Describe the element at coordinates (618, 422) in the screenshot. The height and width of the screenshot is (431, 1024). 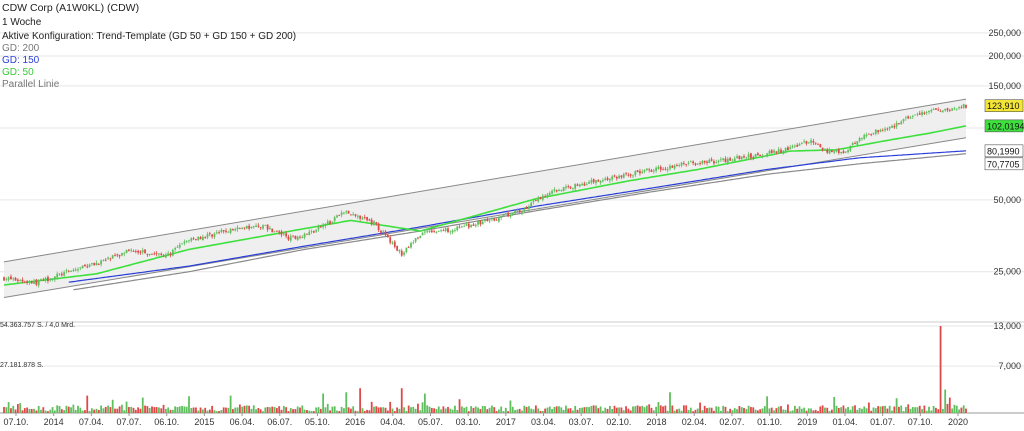
I see `x-tick-label: 02.10.` at that location.